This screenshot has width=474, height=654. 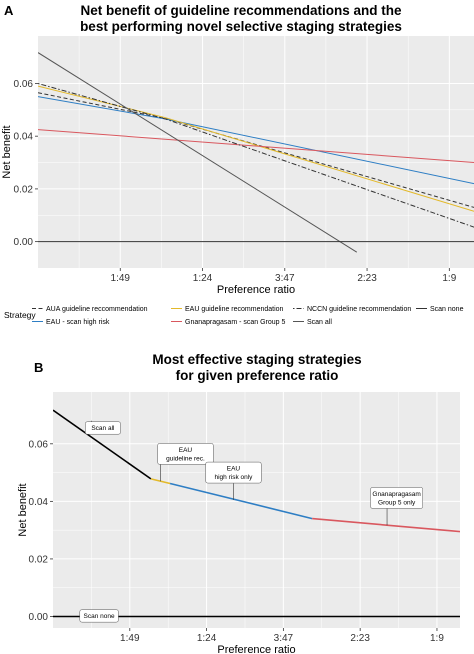 What do you see at coordinates (397, 502) in the screenshot?
I see `annotation-text: Group 5 only` at bounding box center [397, 502].